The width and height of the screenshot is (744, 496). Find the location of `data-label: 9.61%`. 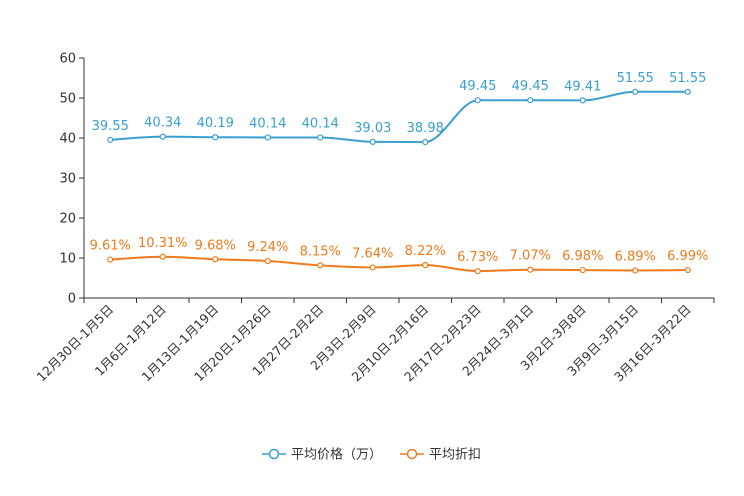

data-label: 9.61% is located at coordinates (110, 246).